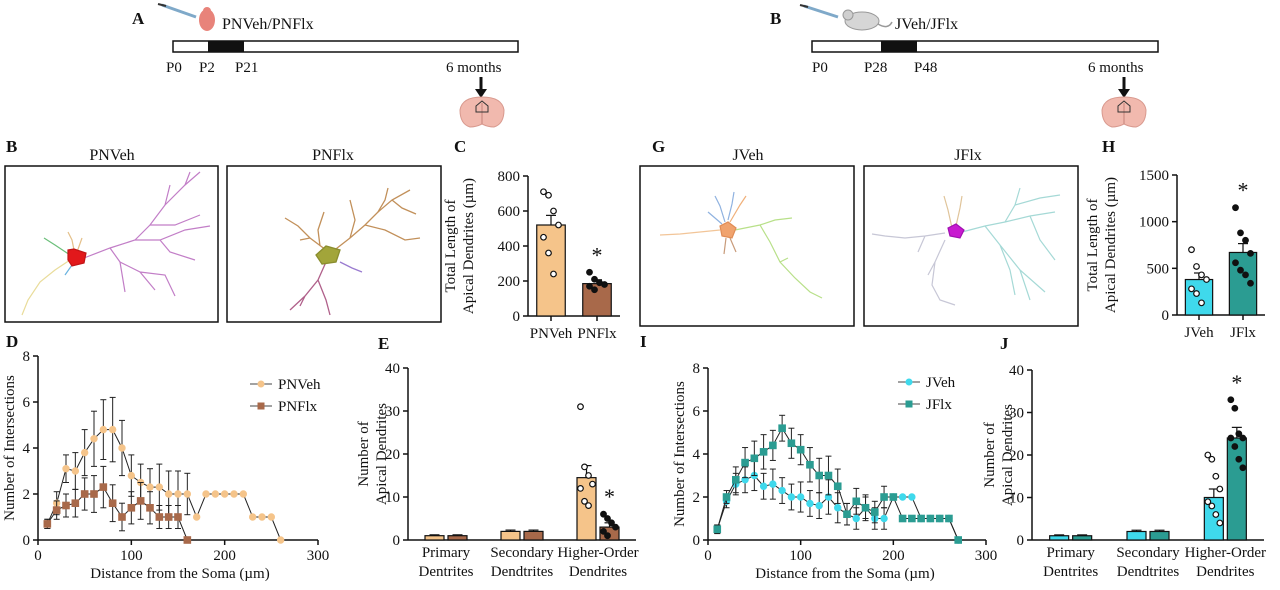  Describe the element at coordinates (246, 68) in the screenshot. I see `timeline-left-tick-p21: P21` at that location.